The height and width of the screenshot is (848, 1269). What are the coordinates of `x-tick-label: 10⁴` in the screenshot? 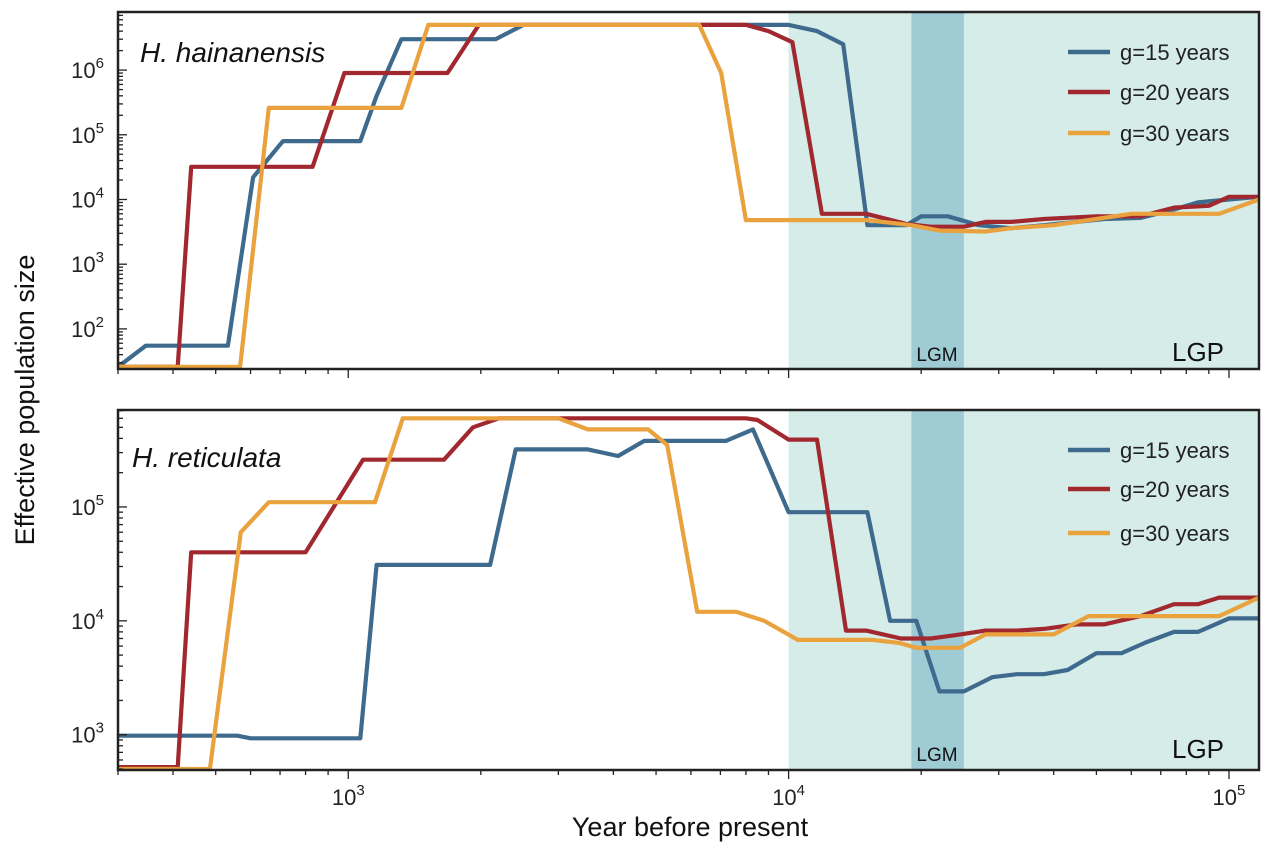 It's located at (788, 796).